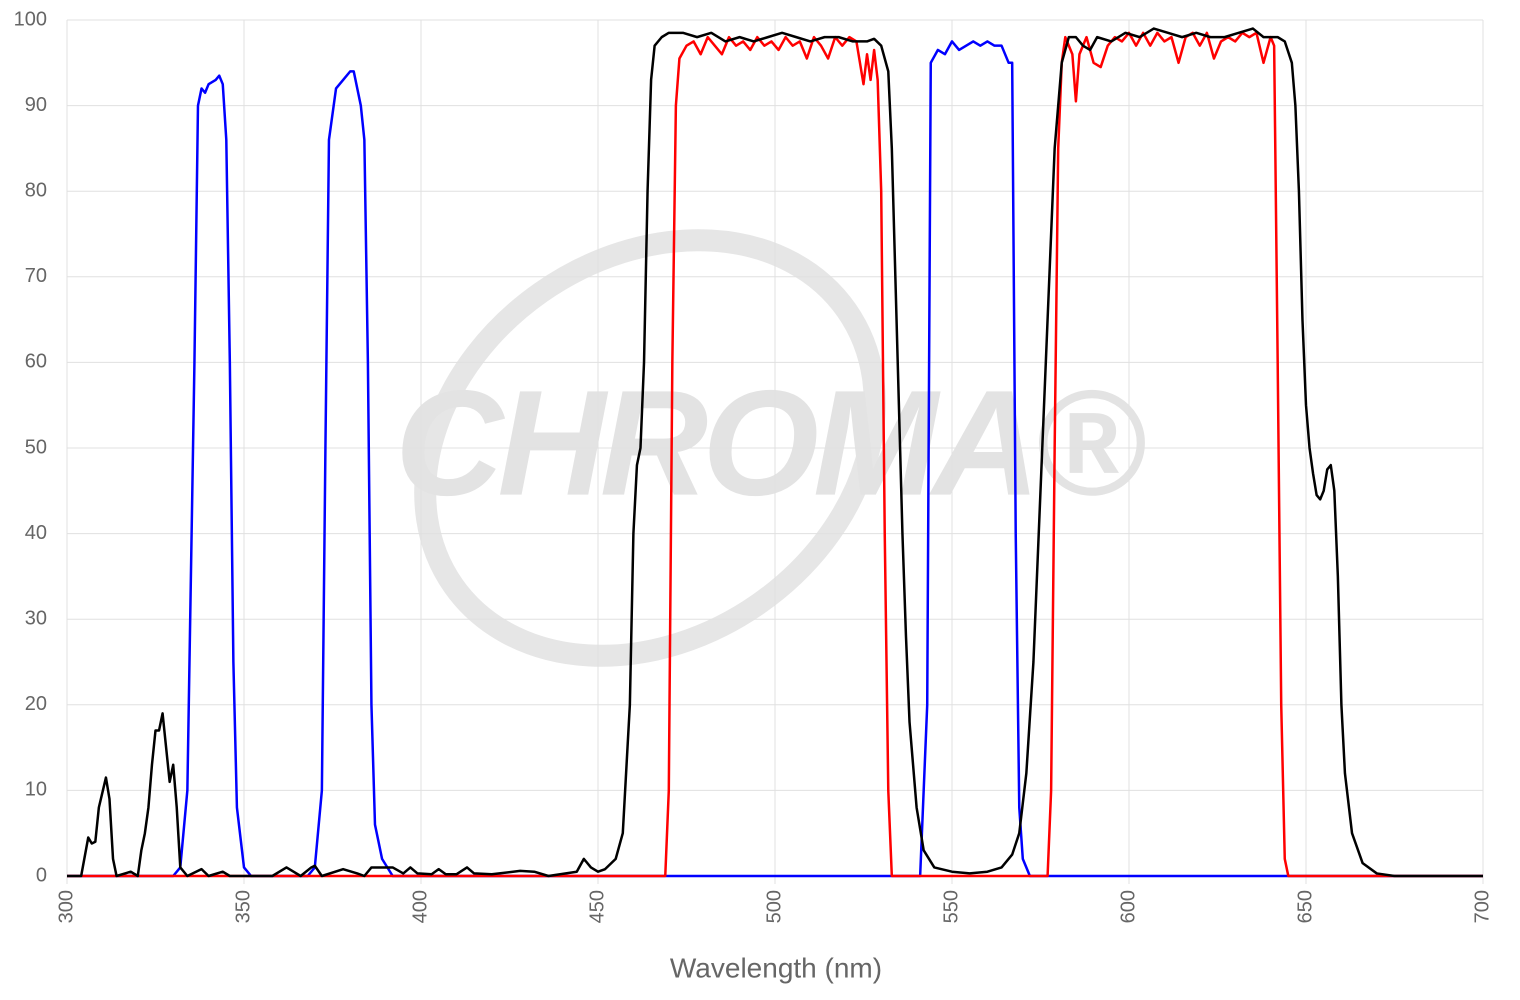 Image resolution: width=1520 pixels, height=1000 pixels. I want to click on x-tick-label: 450, so click(597, 906).